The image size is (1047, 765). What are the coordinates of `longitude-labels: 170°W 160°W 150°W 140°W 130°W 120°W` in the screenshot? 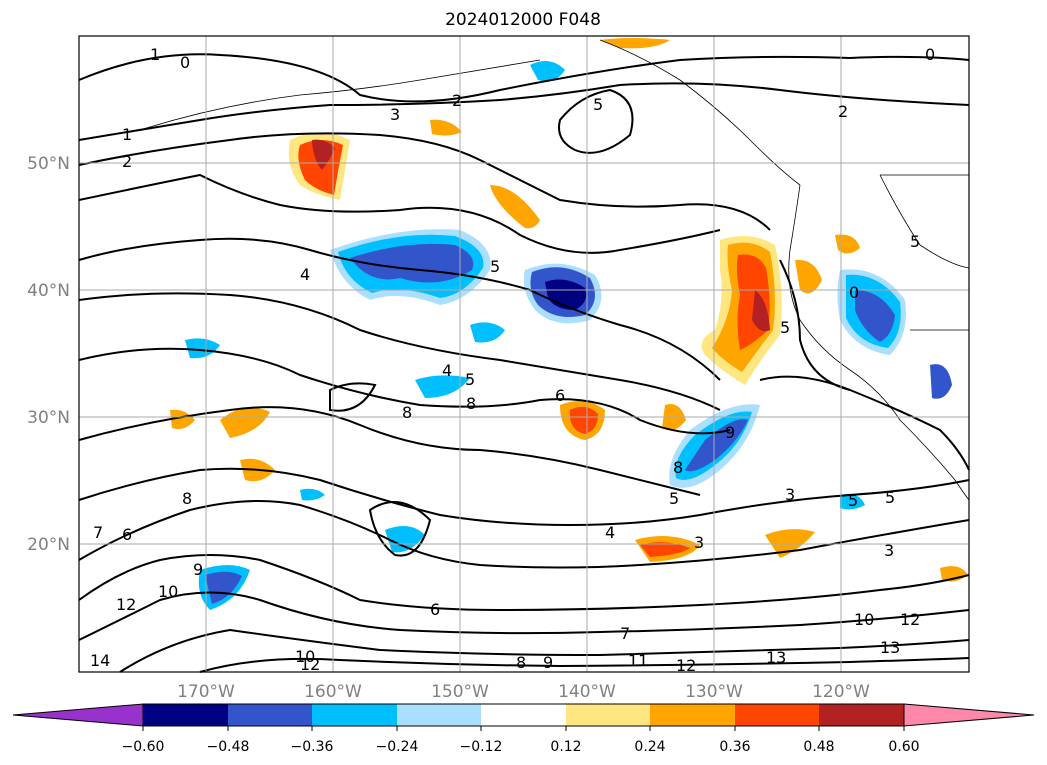 It's located at (523, 692).